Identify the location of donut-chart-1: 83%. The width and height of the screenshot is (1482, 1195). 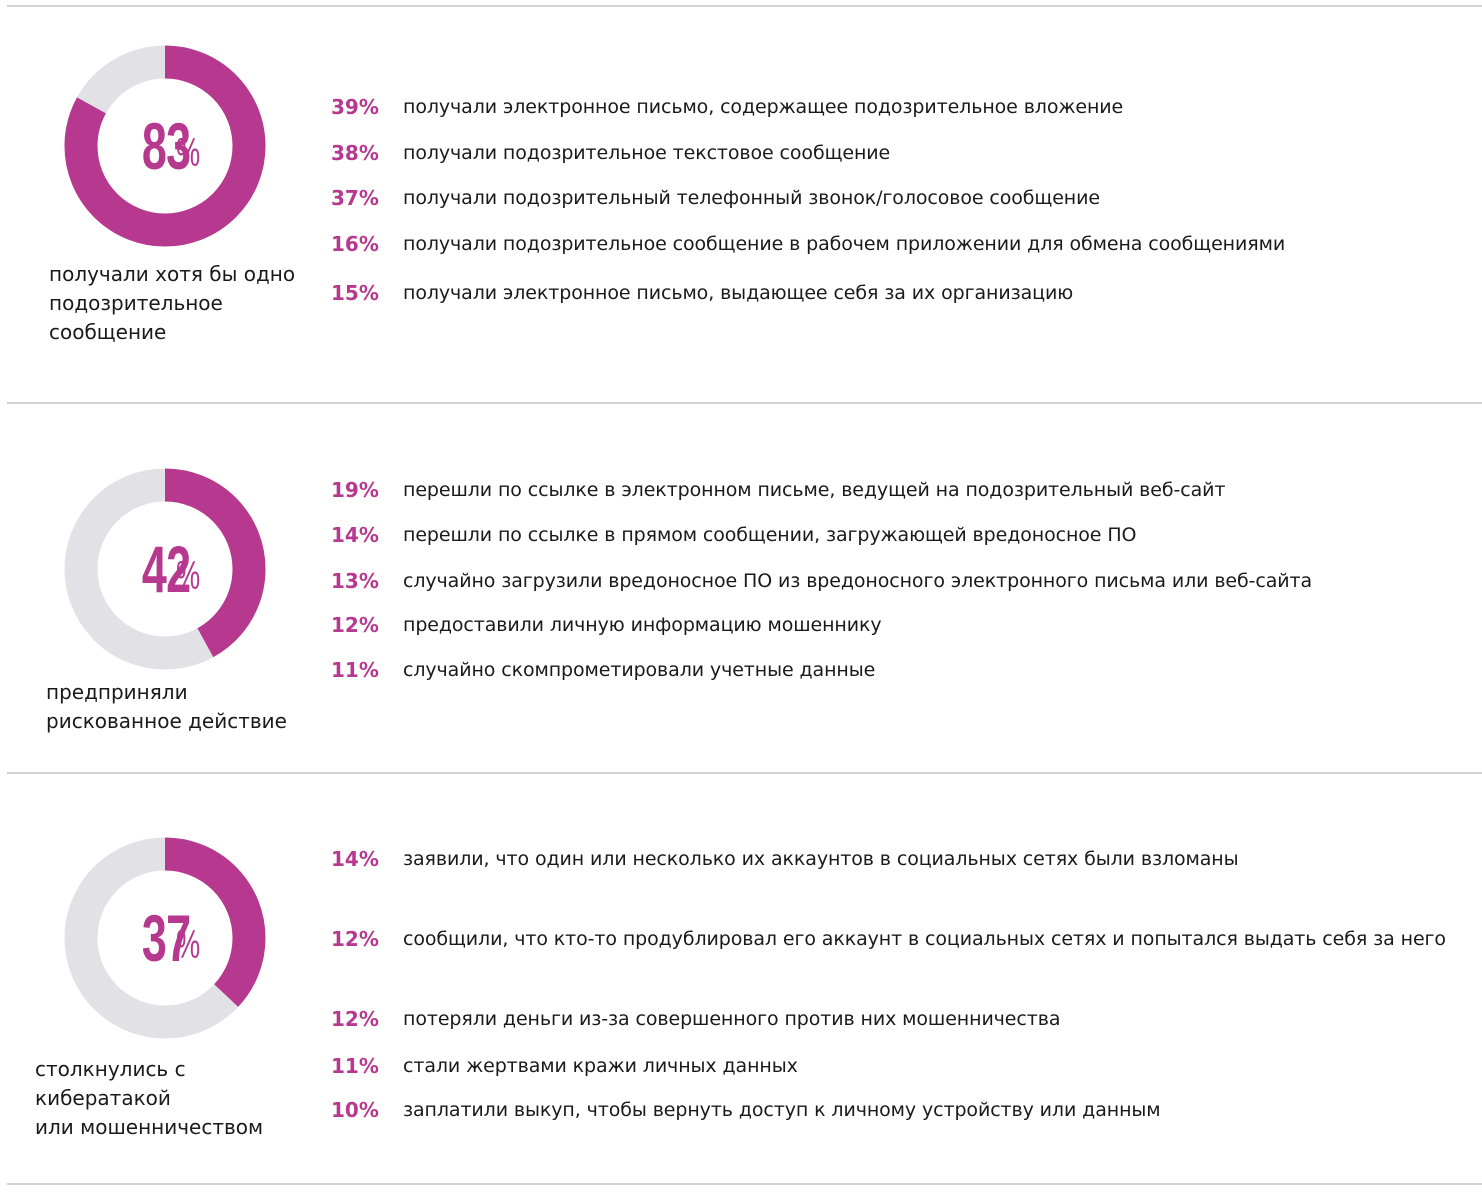
(165, 146).